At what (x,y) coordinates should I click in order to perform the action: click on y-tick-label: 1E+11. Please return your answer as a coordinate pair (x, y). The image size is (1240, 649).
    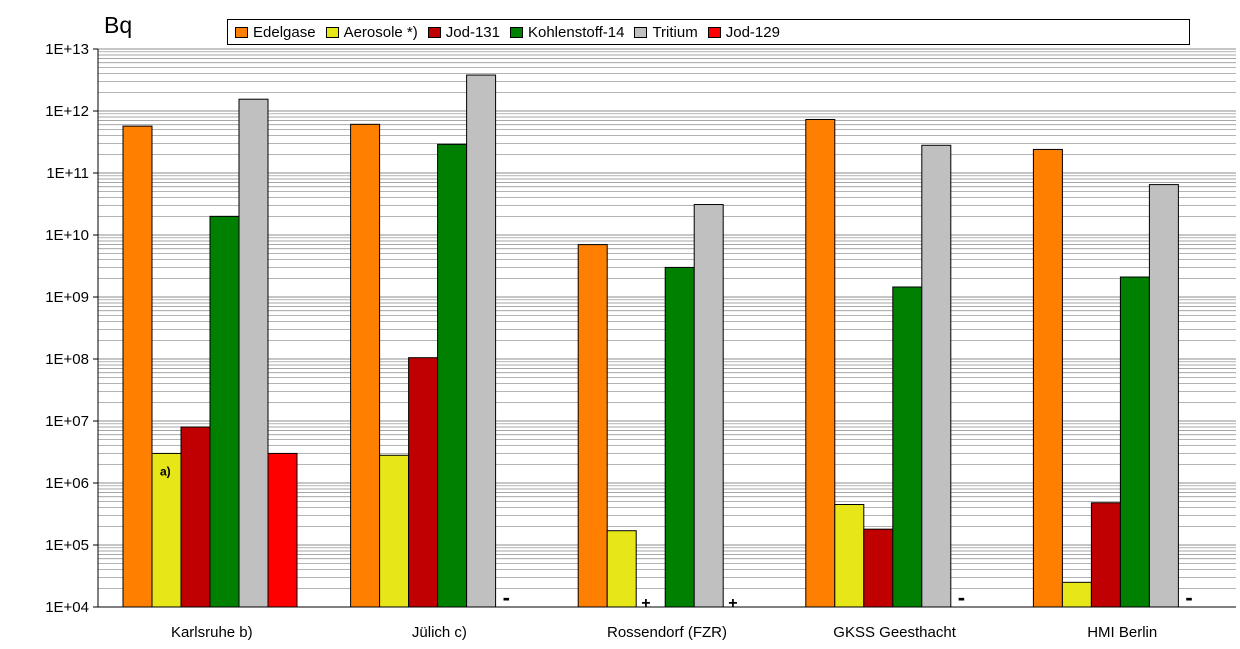
    Looking at the image, I should click on (67, 173).